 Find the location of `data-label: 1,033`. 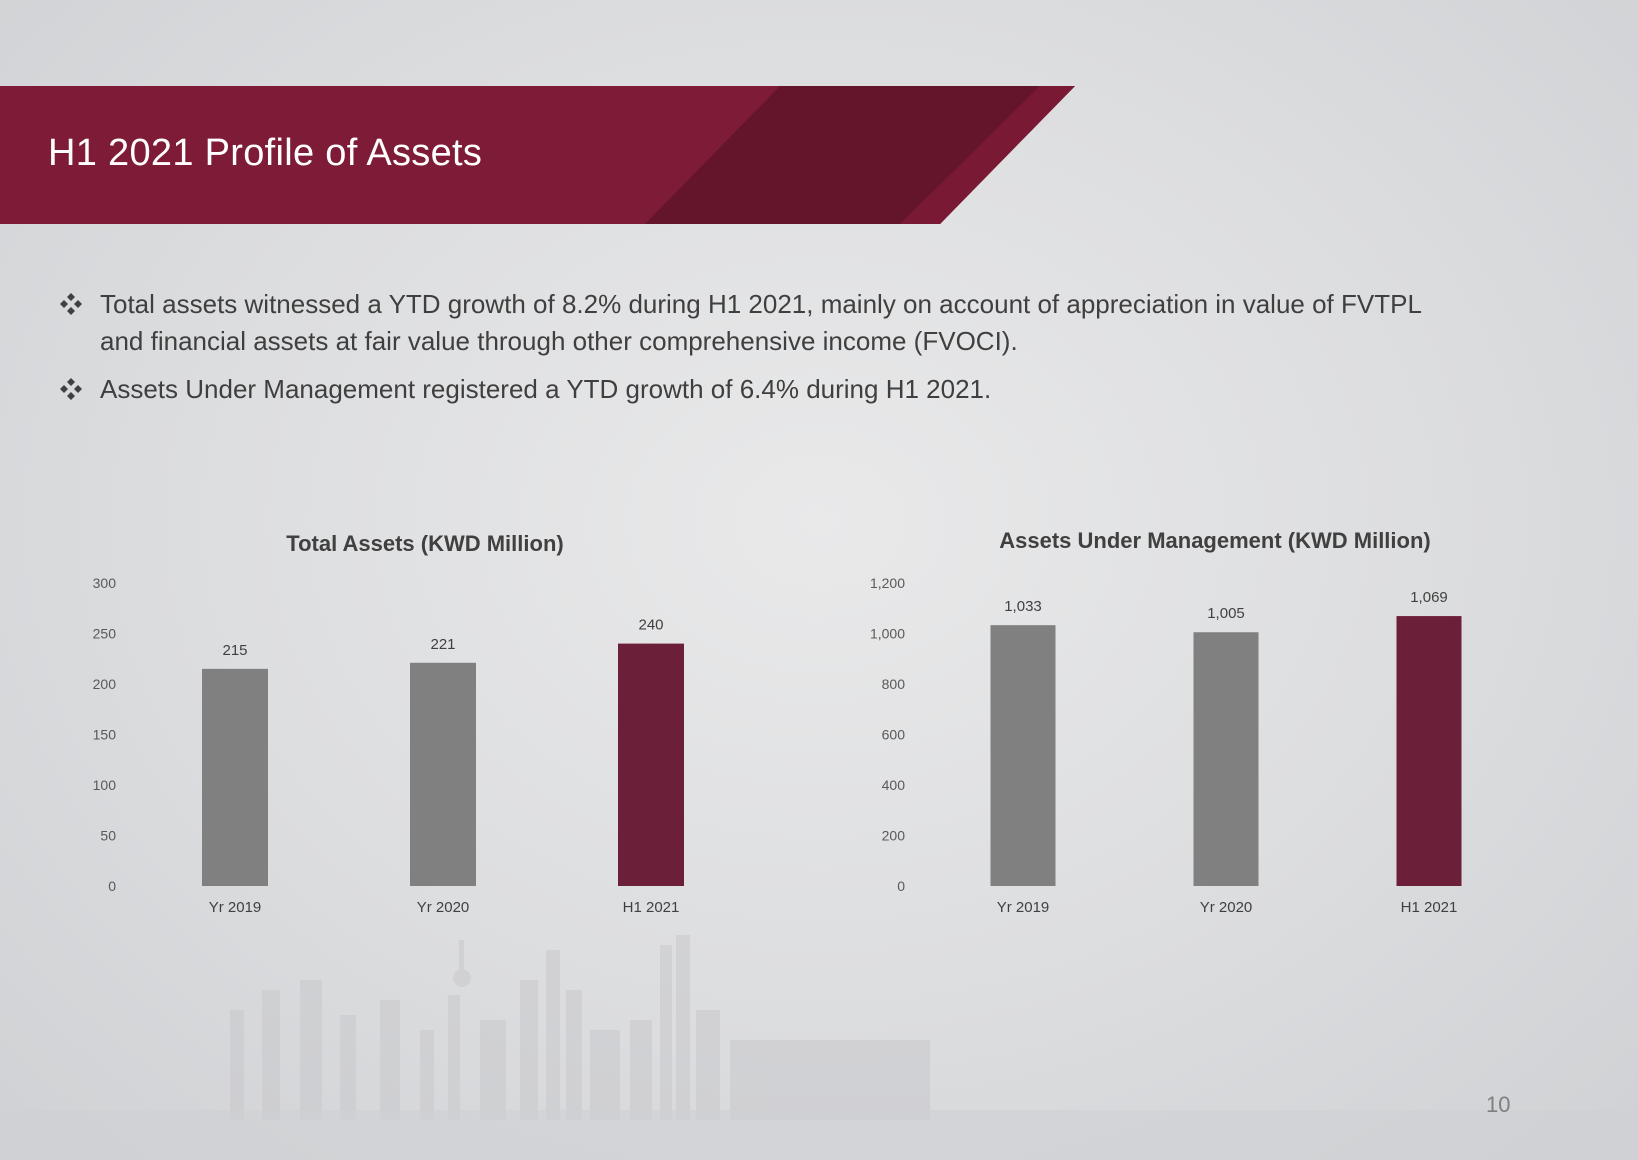

data-label: 1,033 is located at coordinates (1023, 606).